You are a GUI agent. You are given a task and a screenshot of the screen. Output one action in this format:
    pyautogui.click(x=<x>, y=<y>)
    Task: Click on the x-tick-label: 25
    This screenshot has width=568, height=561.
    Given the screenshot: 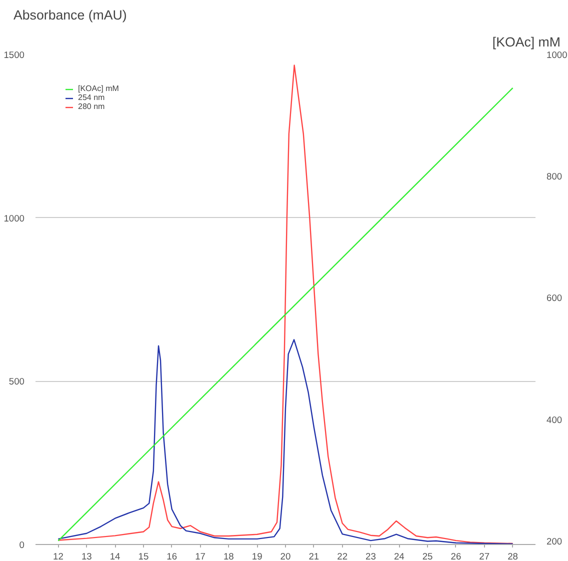 What is the action you would take?
    pyautogui.click(x=427, y=556)
    